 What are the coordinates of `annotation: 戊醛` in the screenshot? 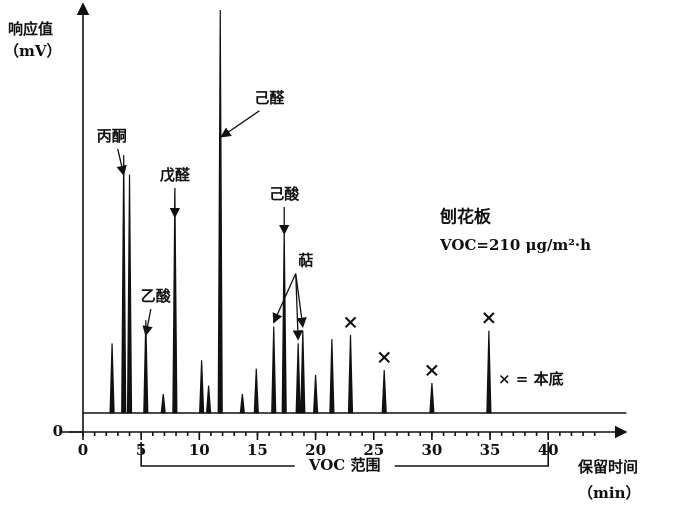 It's located at (175, 175).